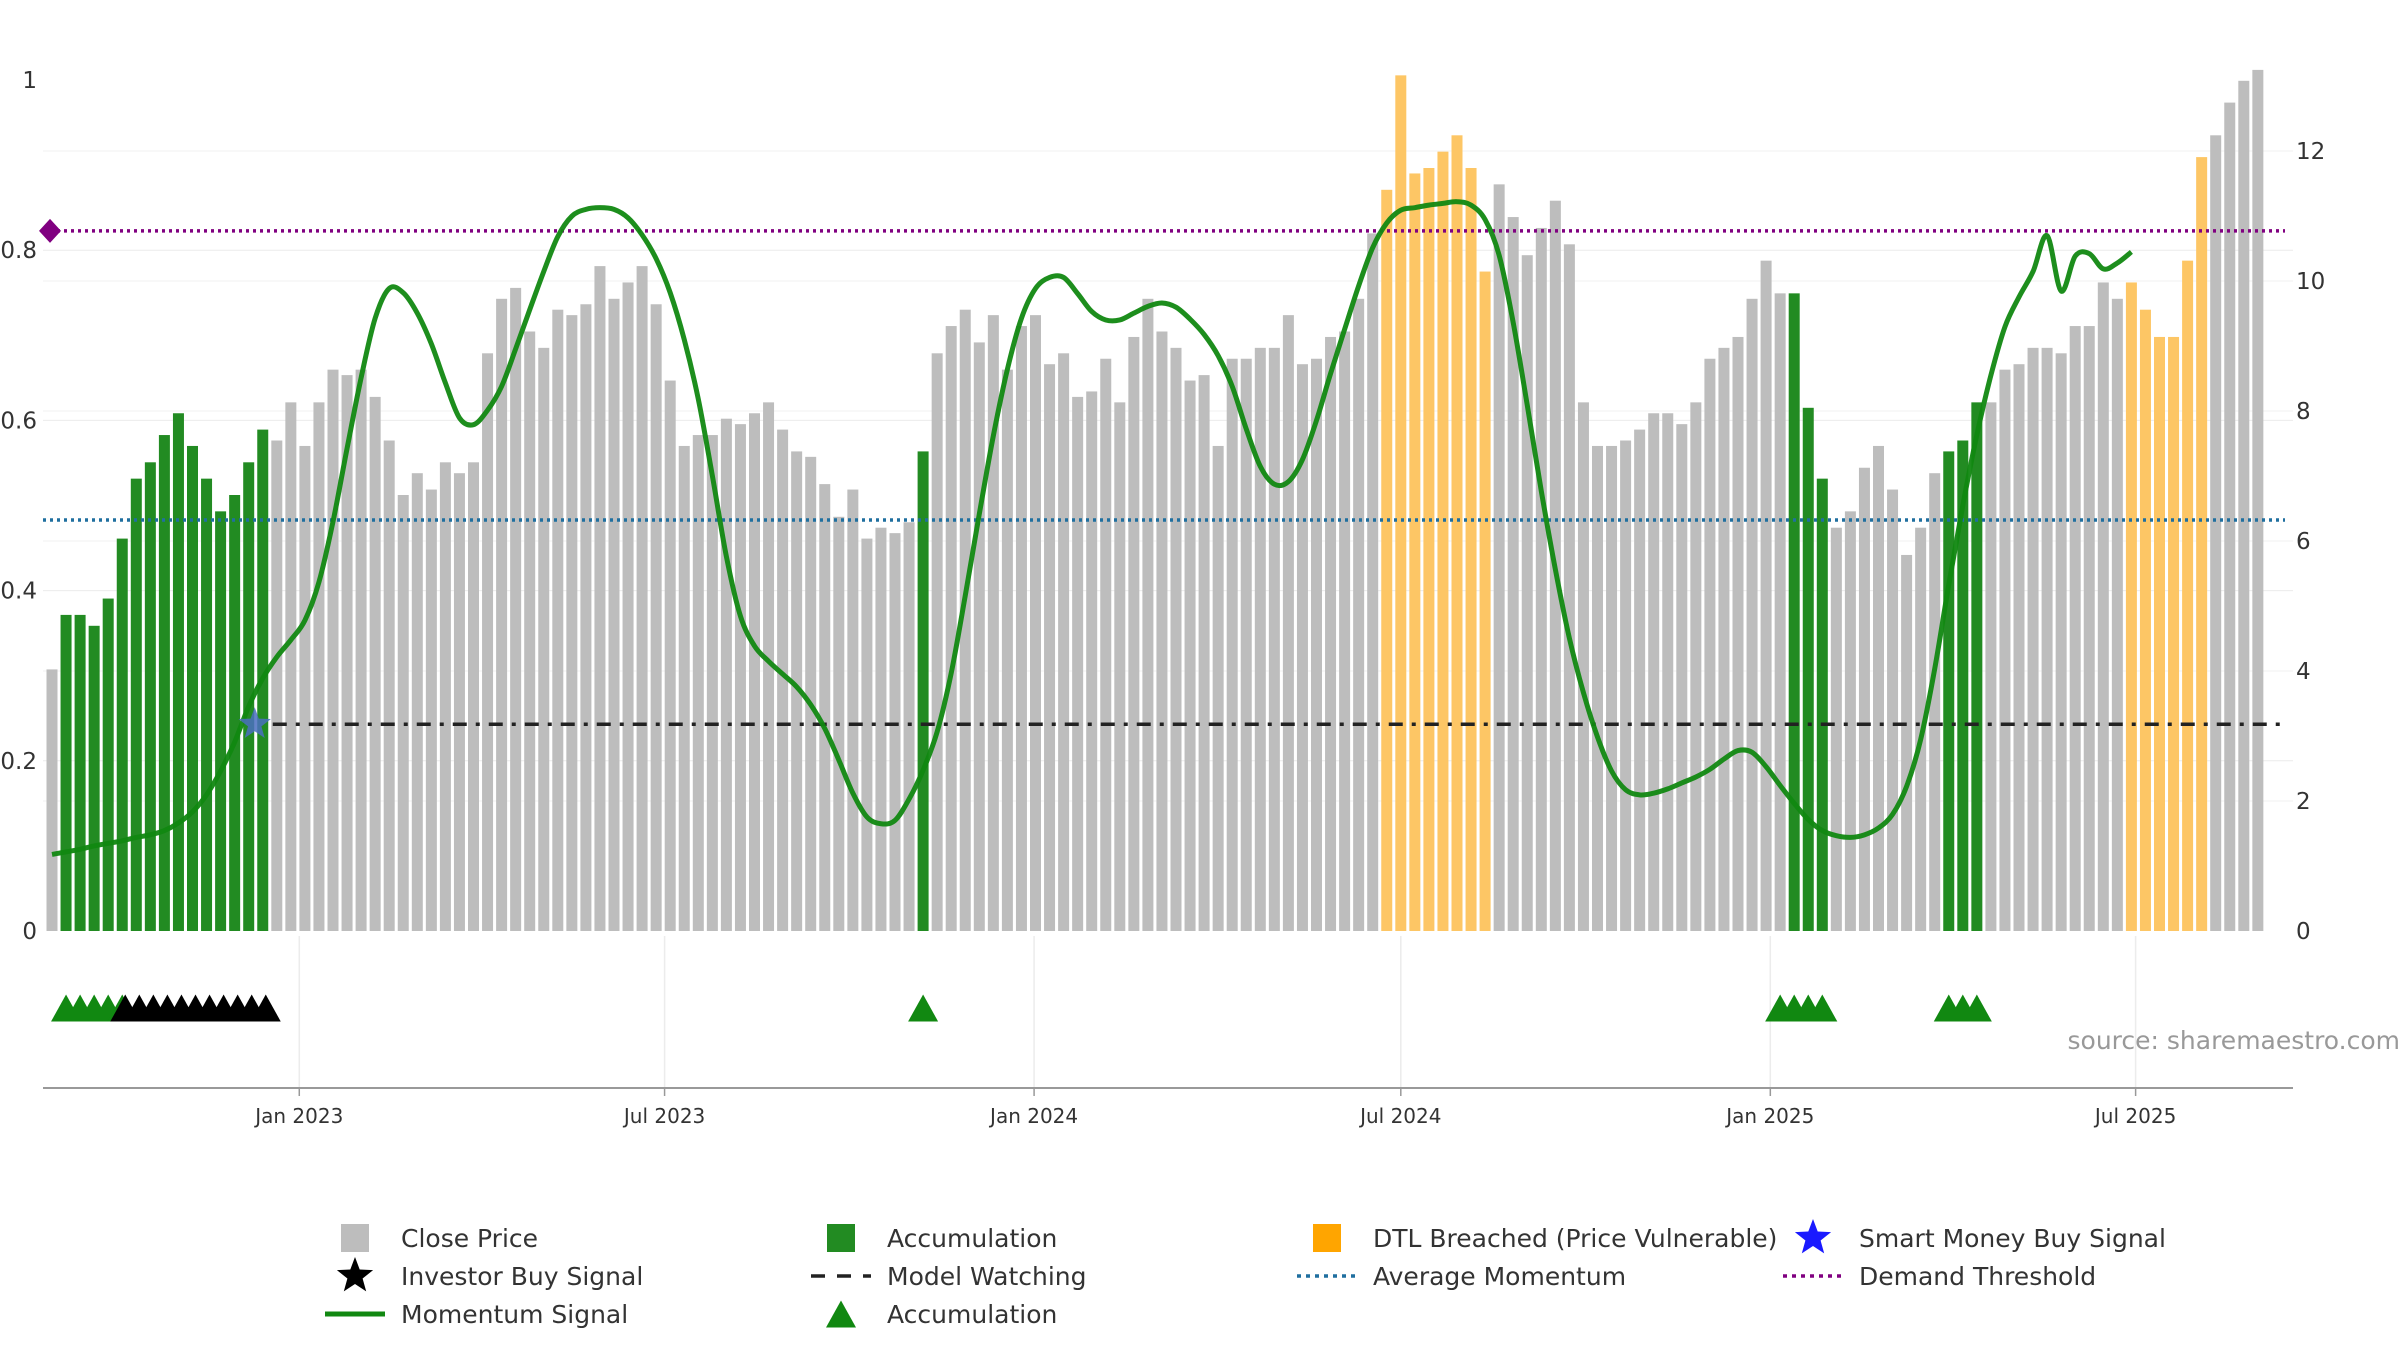 Image resolution: width=2400 pixels, height=1350 pixels. I want to click on legend-label: Demand Threshold, so click(1977, 1276).